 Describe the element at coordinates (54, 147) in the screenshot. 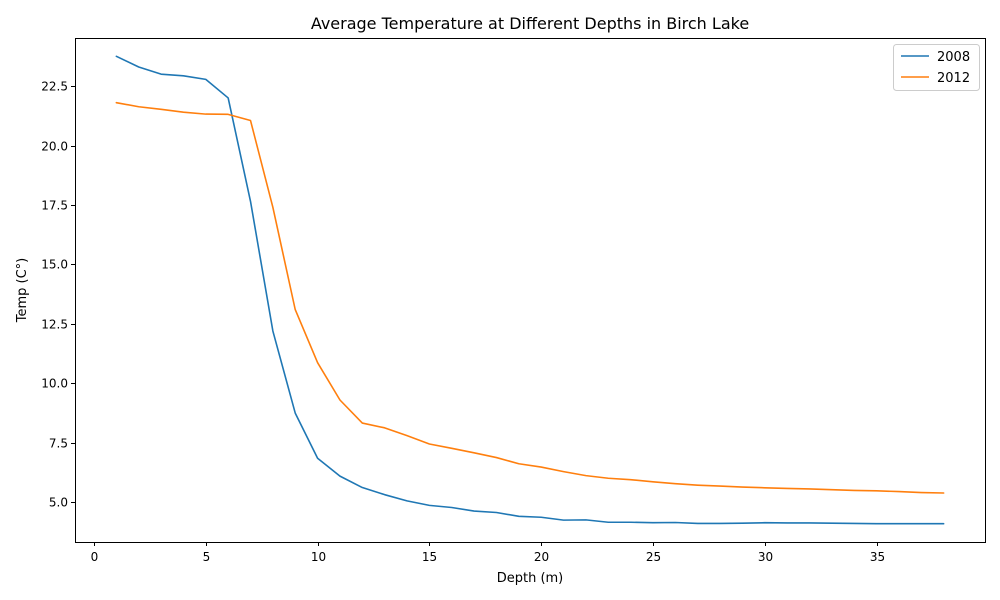

I see `y-tick-label: 20.0` at that location.